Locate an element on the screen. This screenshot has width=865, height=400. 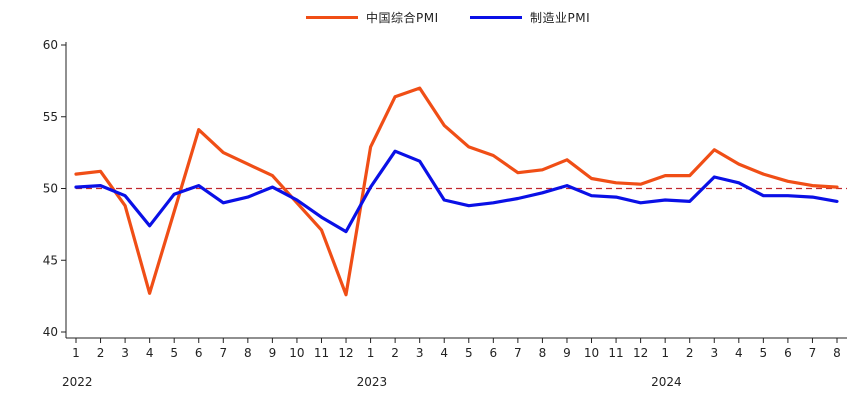
x-tick-label-26: 3 is located at coordinates (714, 353).